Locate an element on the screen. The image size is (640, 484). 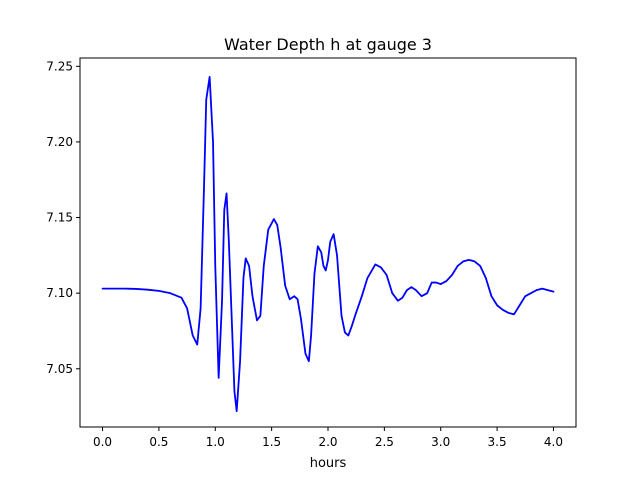
y-tick-label: 7.20 is located at coordinates (59, 142).